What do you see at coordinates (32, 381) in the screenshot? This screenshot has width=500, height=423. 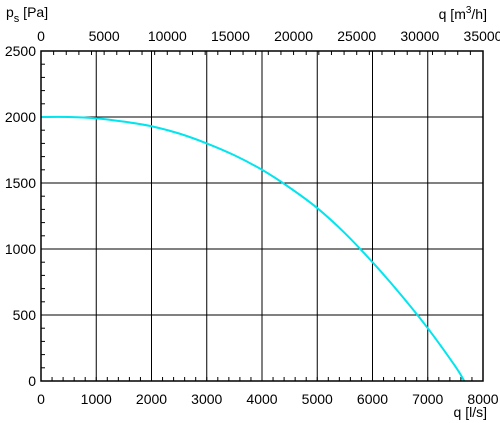 I see `y-tick-label: 0` at bounding box center [32, 381].